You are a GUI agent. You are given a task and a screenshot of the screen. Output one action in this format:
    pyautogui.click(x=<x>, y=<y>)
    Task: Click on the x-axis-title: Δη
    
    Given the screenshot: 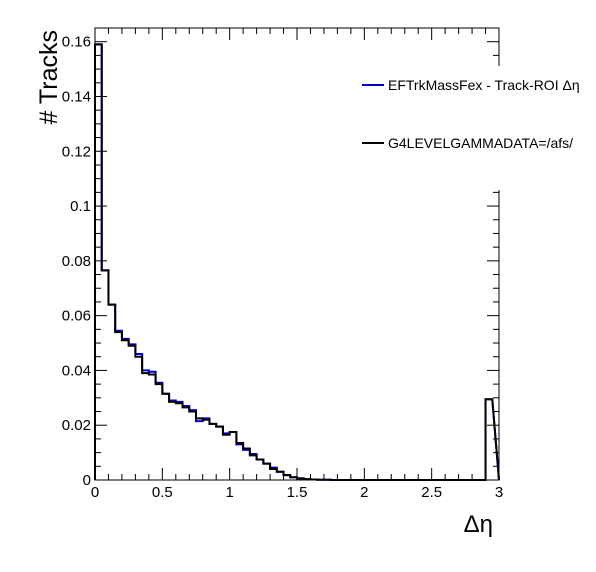 What is the action you would take?
    pyautogui.click(x=478, y=524)
    